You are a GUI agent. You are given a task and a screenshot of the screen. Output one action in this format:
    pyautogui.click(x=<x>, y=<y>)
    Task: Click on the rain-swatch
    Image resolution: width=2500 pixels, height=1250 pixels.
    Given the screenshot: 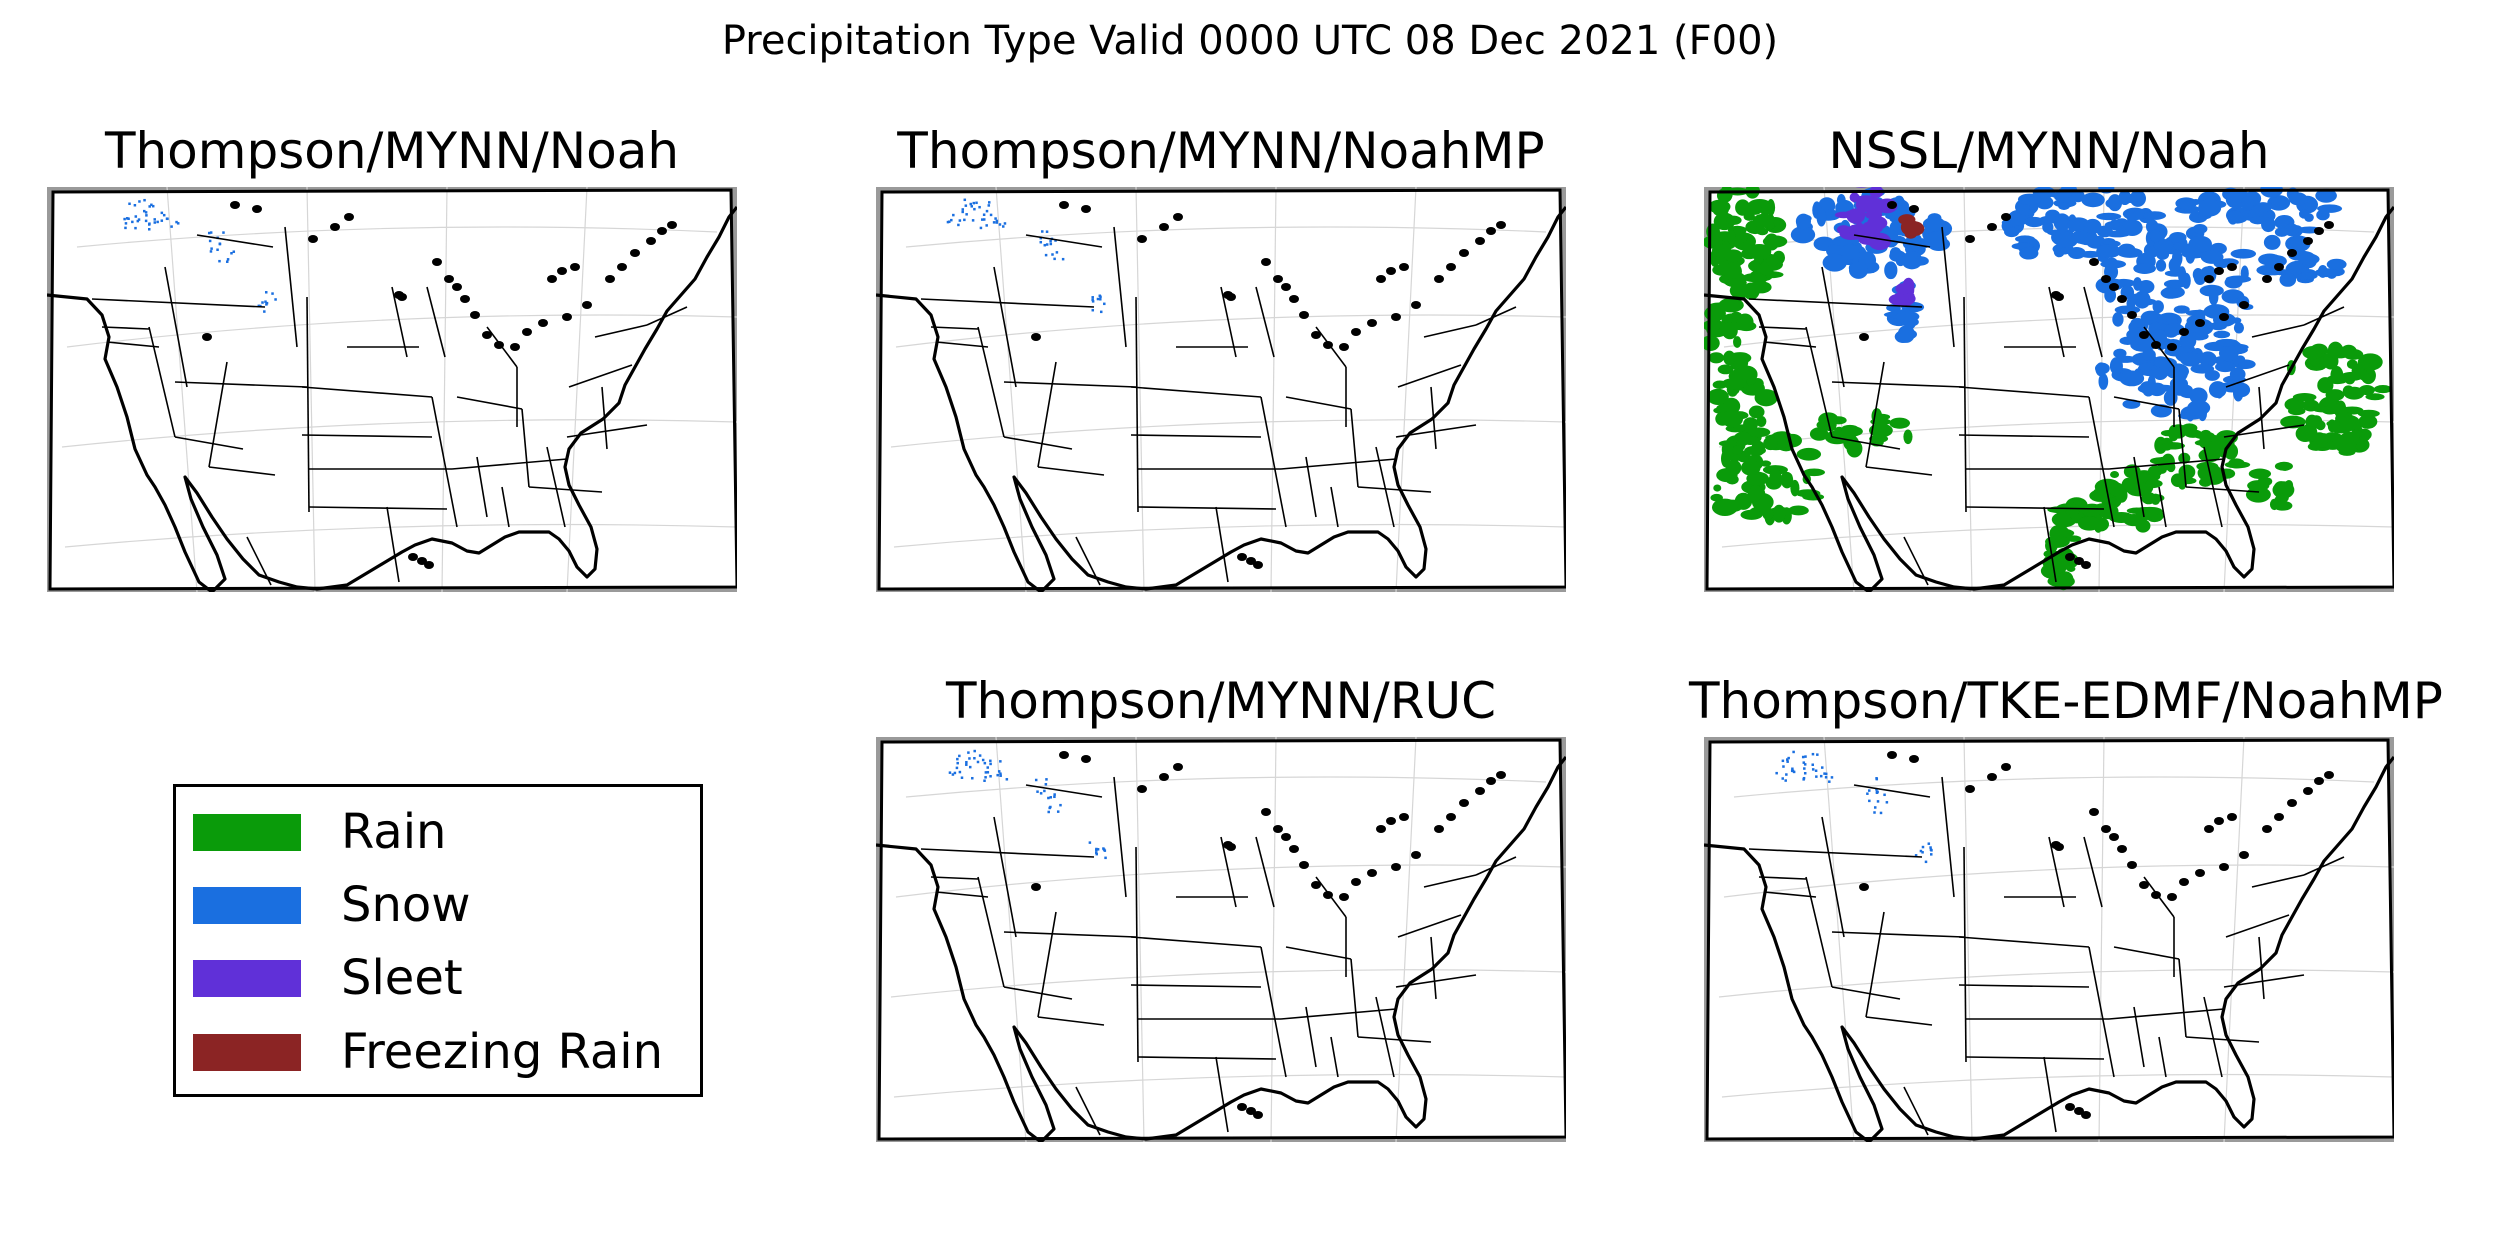 What is the action you would take?
    pyautogui.click(x=247, y=832)
    